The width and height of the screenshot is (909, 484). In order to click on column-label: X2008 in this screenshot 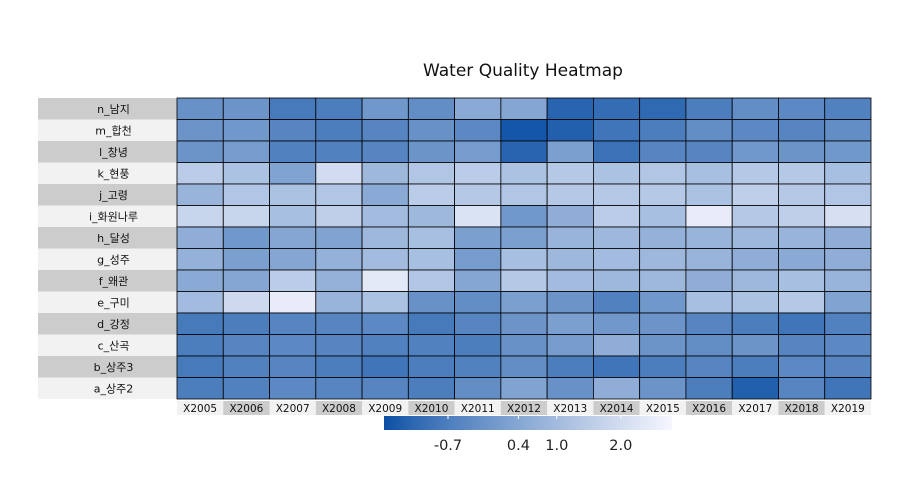, I will do `click(339, 409)`.